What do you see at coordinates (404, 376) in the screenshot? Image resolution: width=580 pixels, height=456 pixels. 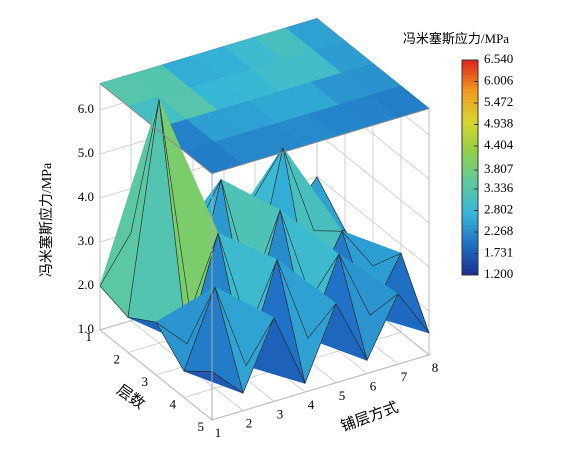 I see `x-tick-label: 7` at bounding box center [404, 376].